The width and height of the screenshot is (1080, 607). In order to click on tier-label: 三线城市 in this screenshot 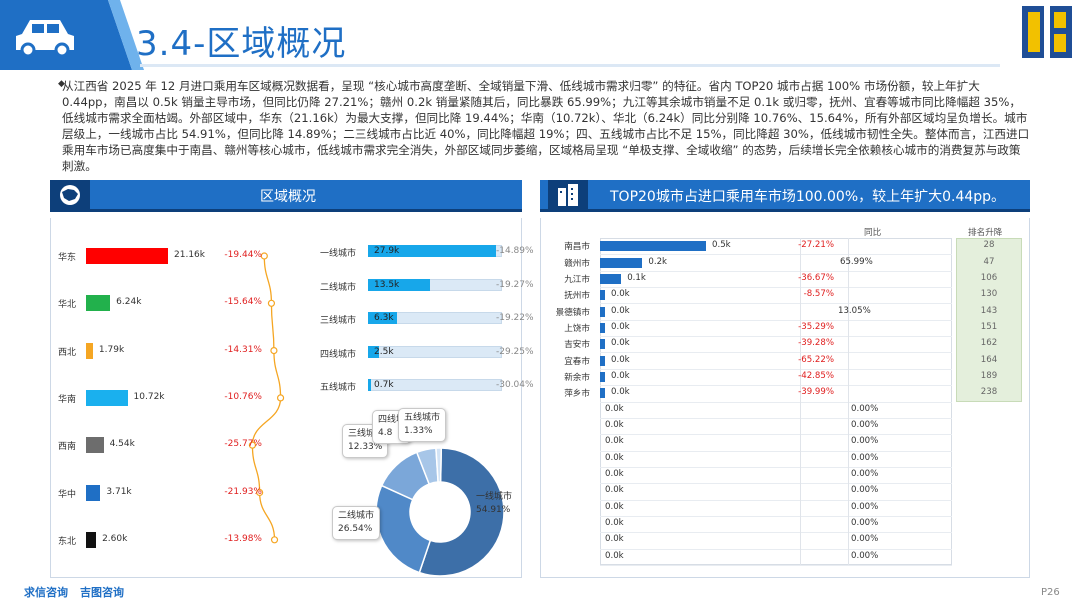, I will do `click(338, 321)`.